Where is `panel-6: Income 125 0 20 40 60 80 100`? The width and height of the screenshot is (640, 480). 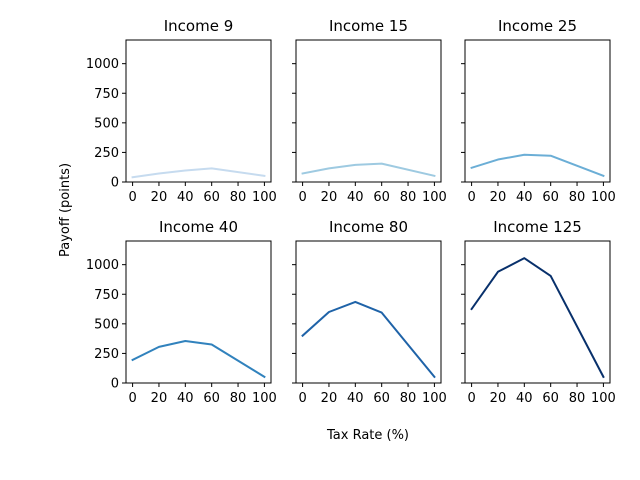 panel-6: Income 125 0 20 40 60 80 100 is located at coordinates (538, 312).